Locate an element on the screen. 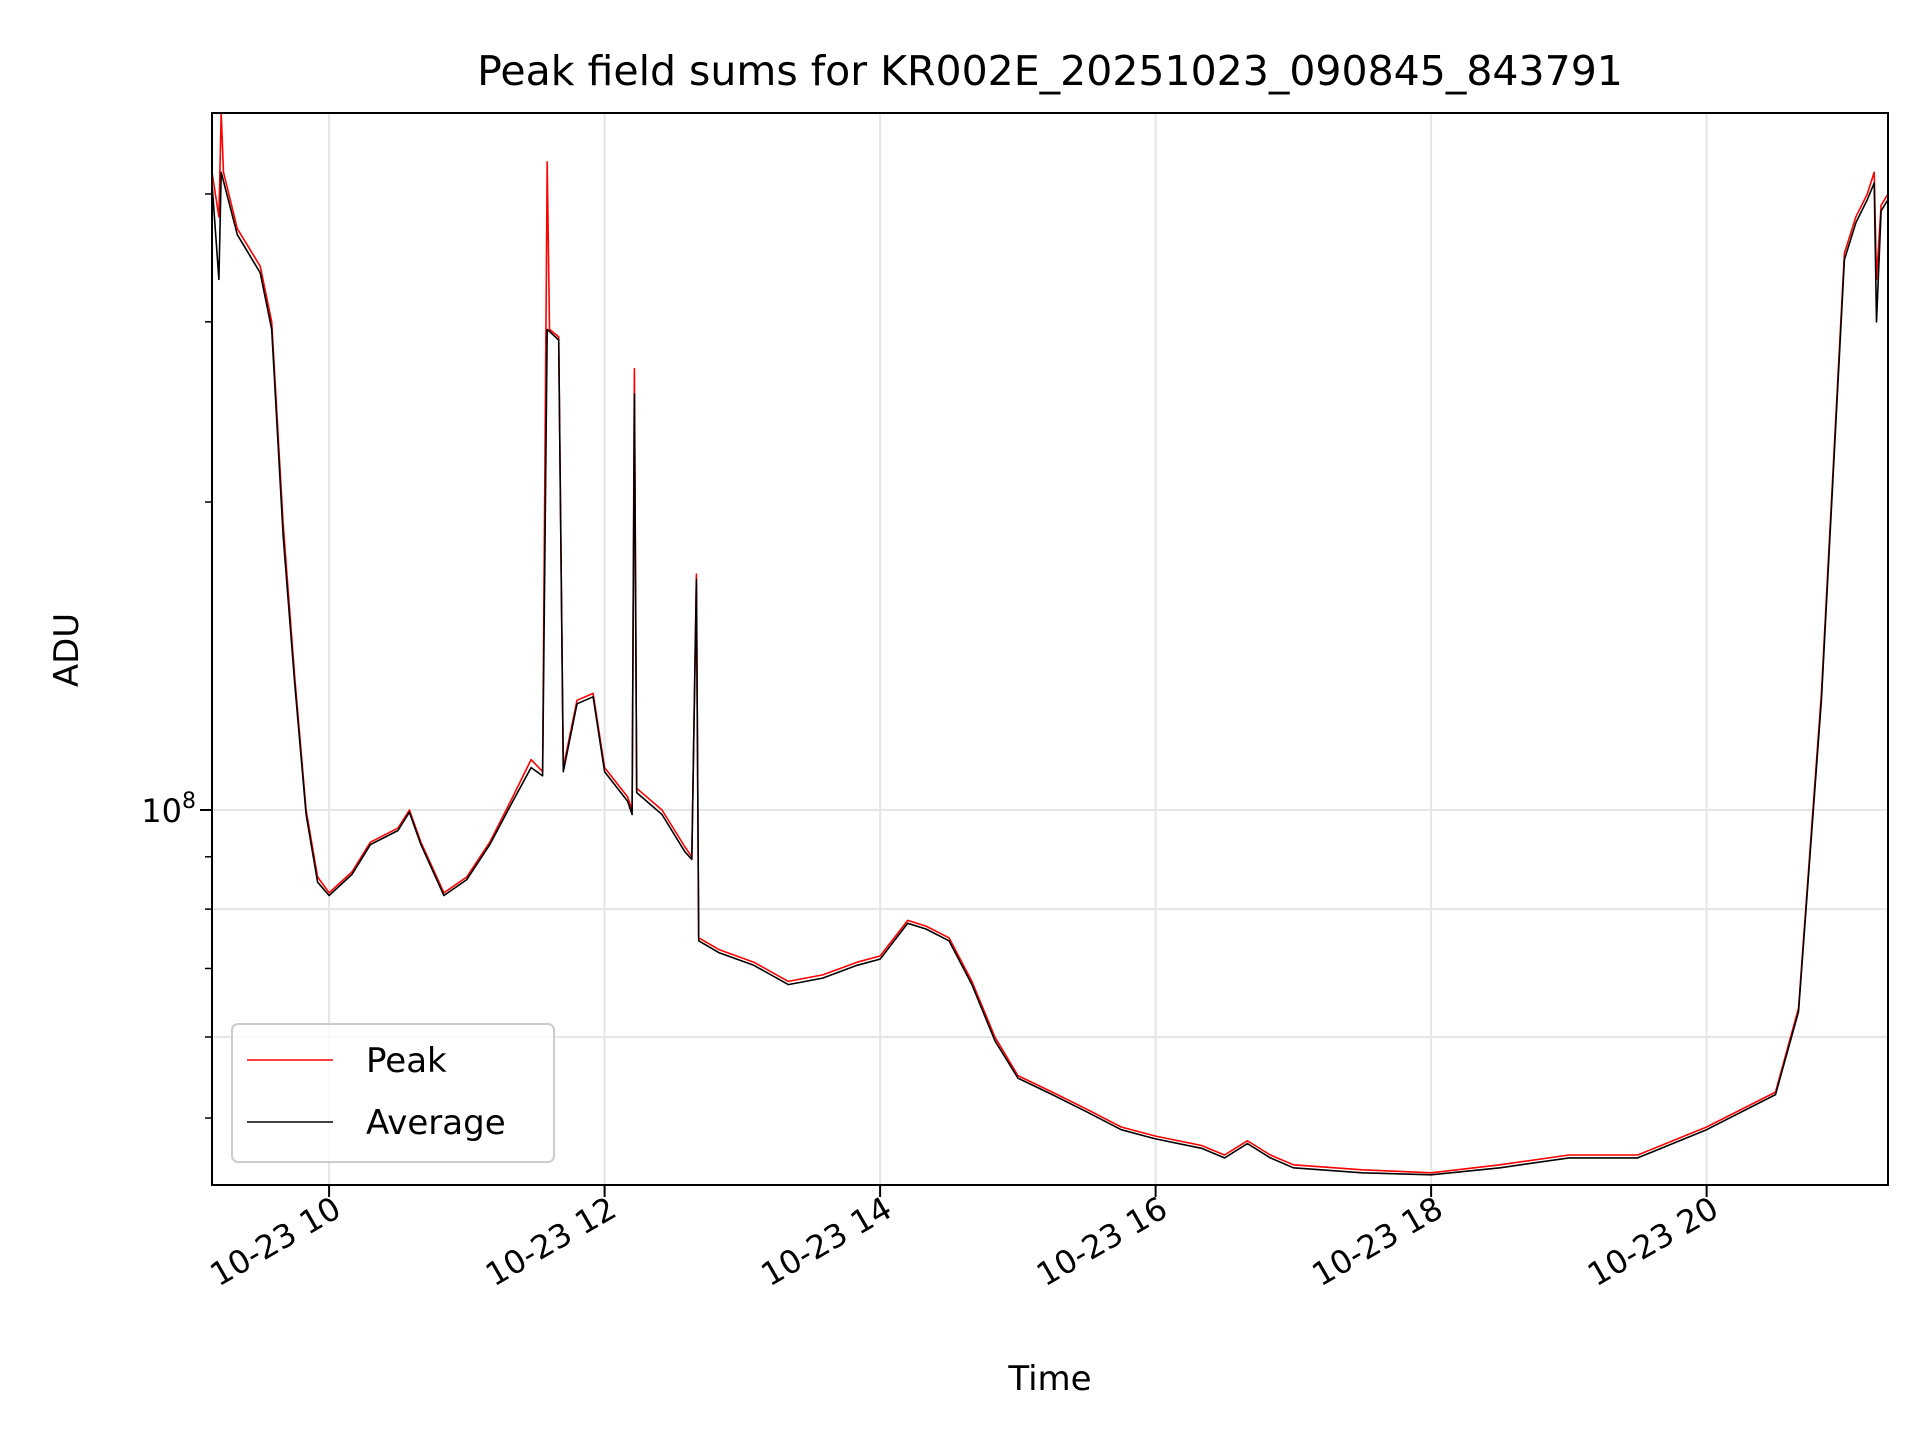  legend: Peak Average is located at coordinates (393, 1093).